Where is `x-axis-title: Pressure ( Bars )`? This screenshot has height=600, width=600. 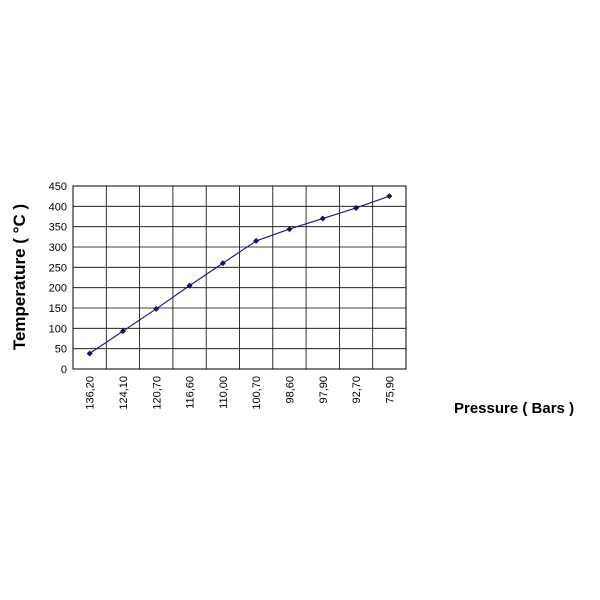
x-axis-title: Pressure ( Bars ) is located at coordinates (514, 408).